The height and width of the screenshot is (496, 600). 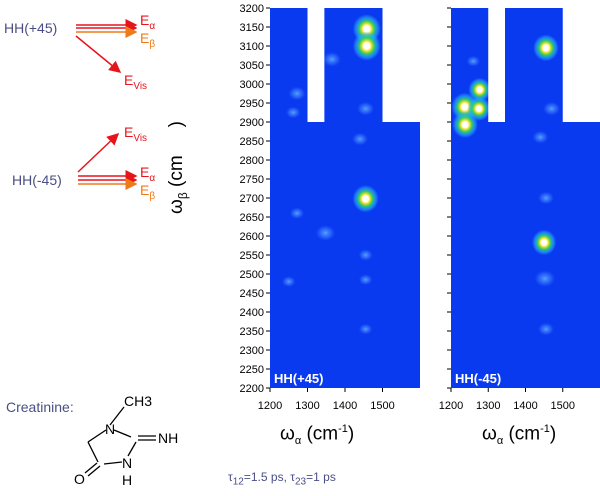 I want to click on atom-nh: NH, so click(x=168, y=438).